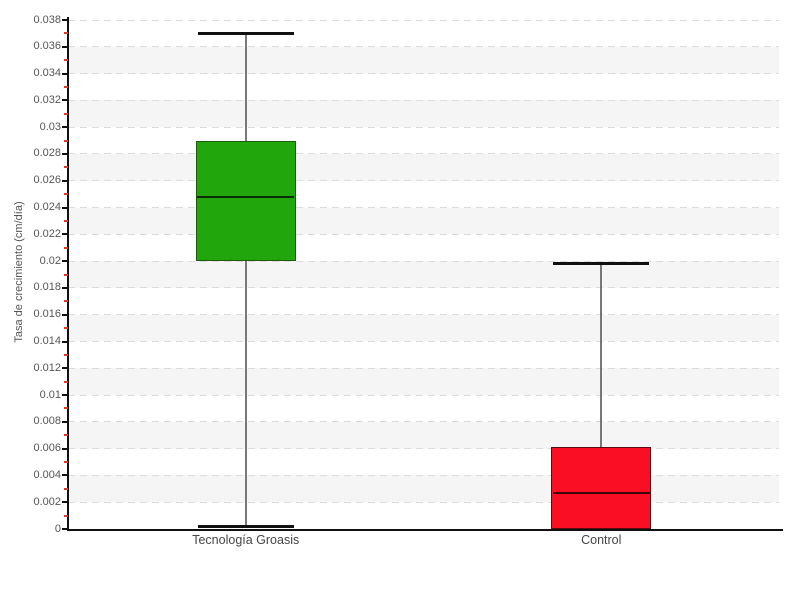  What do you see at coordinates (47, 367) in the screenshot?
I see `y-tick-label: 0.012` at bounding box center [47, 367].